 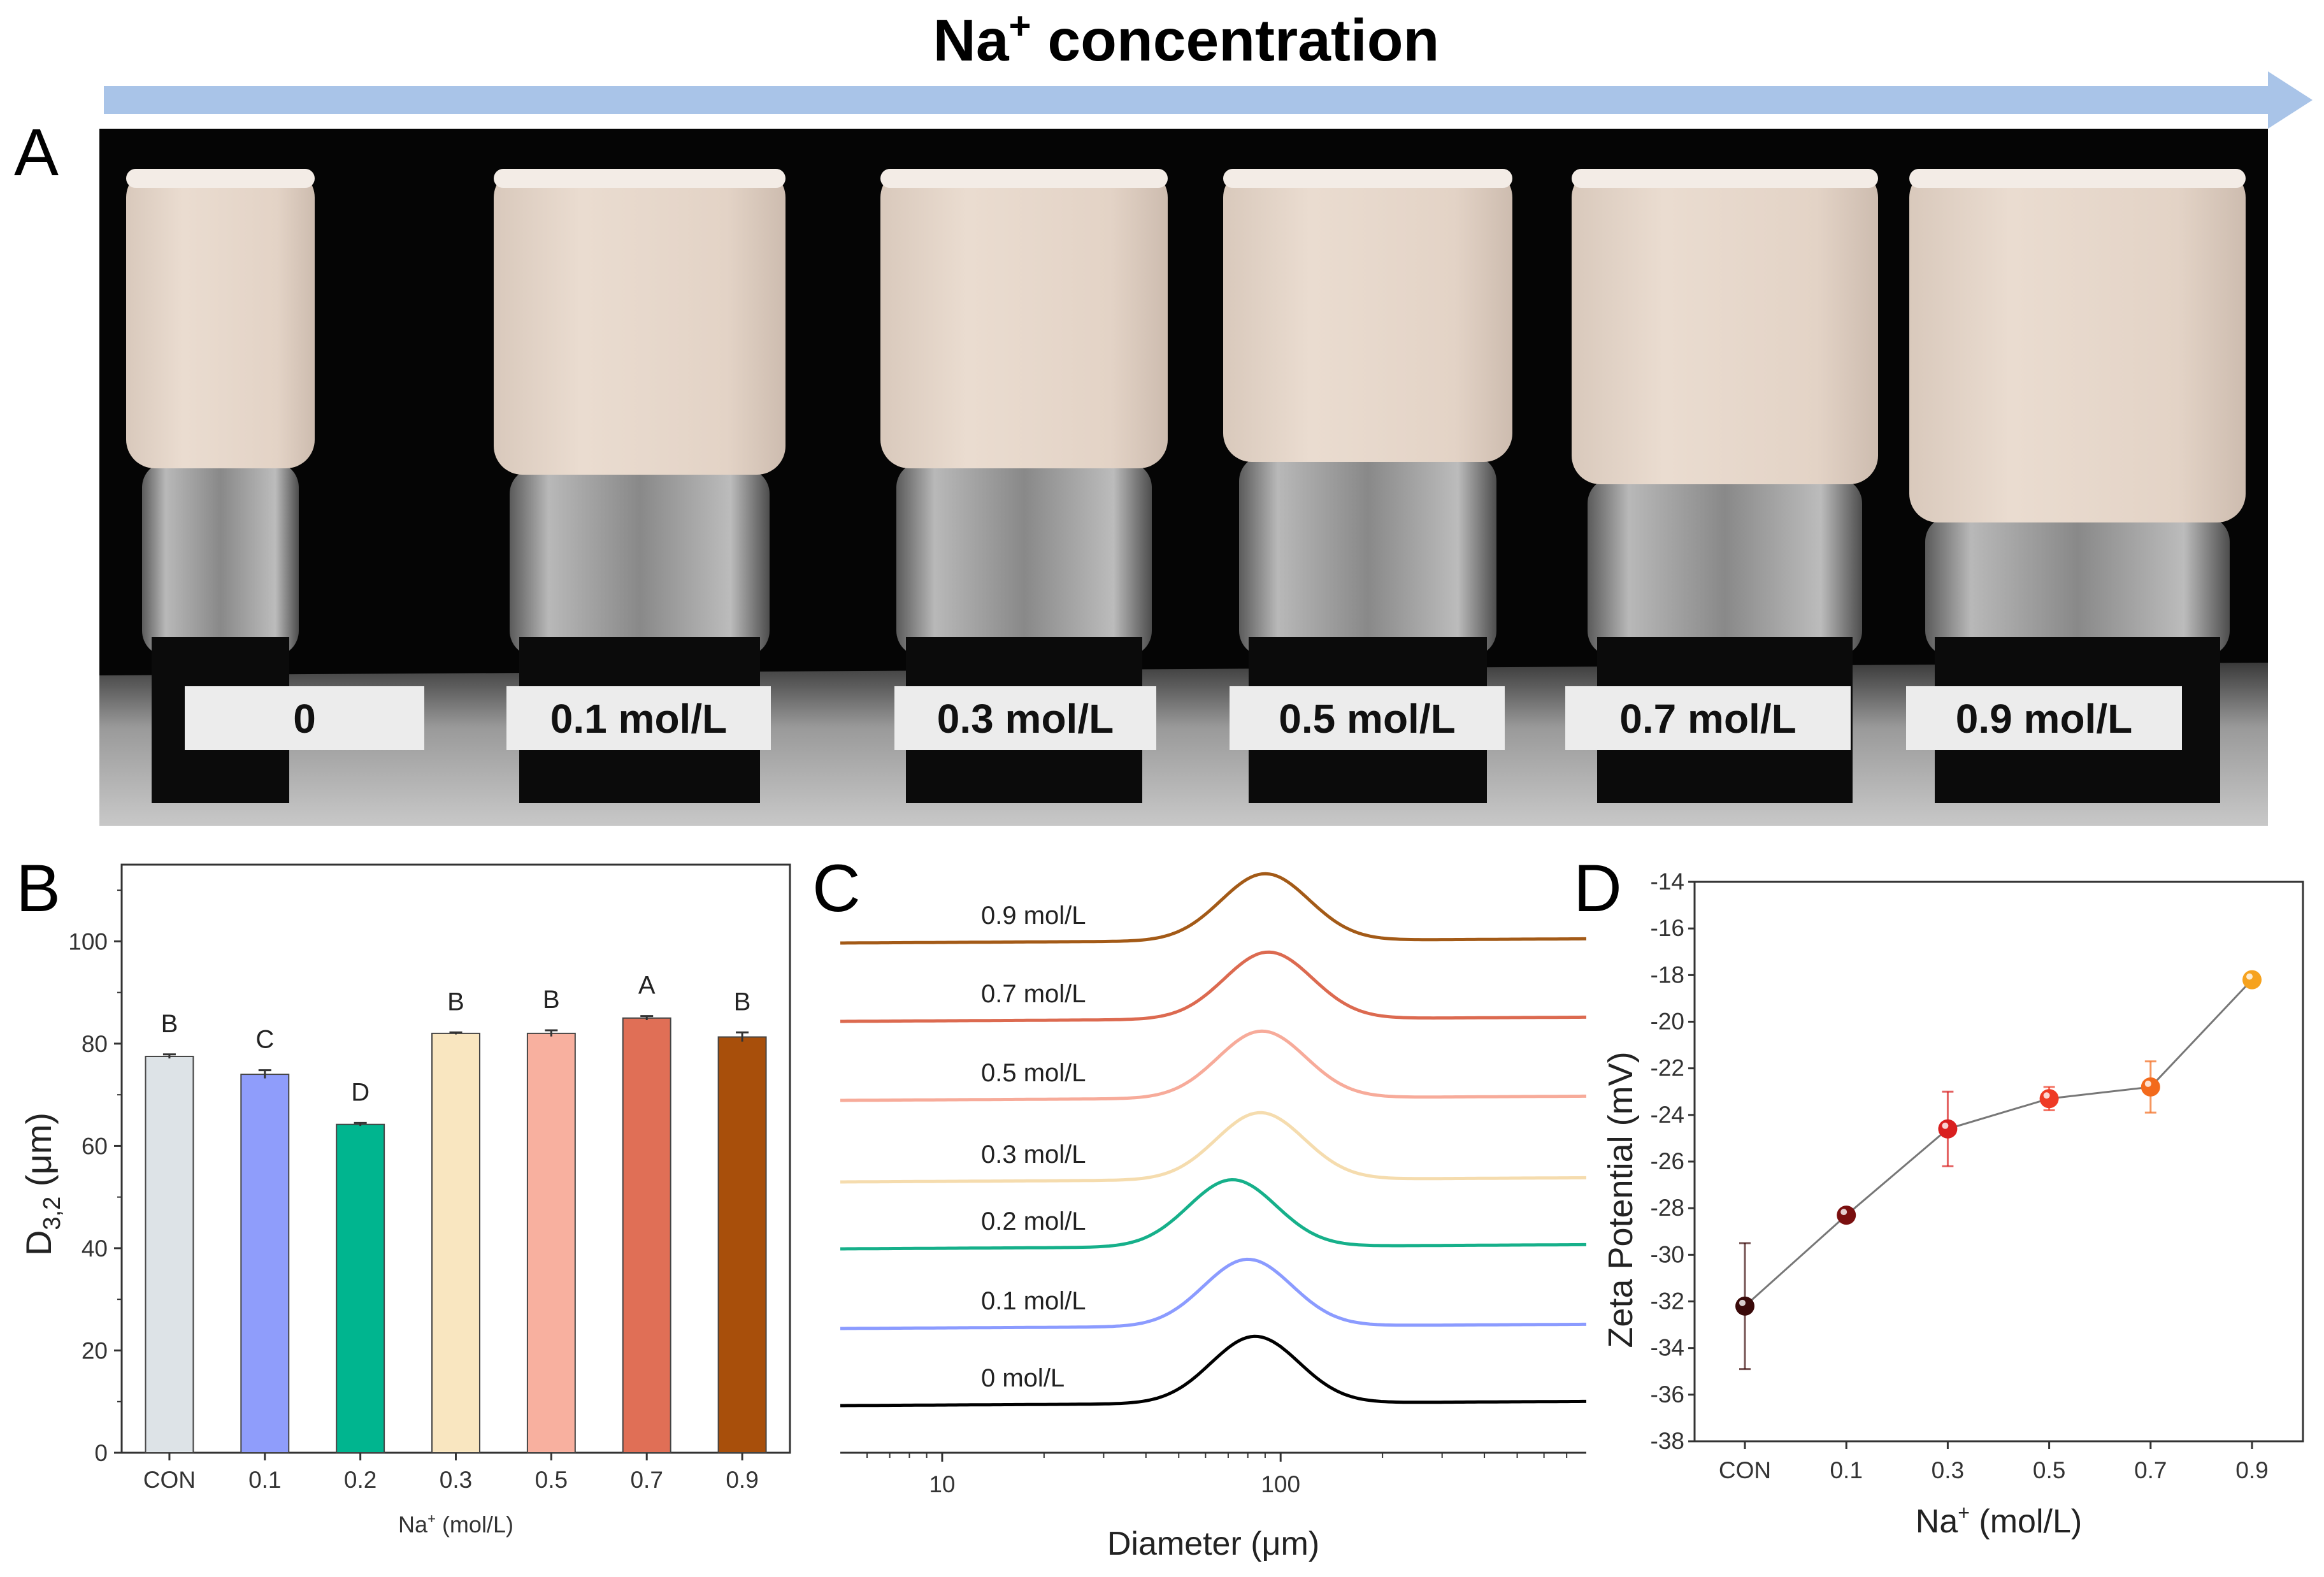 What do you see at coordinates (1668, 1068) in the screenshot?
I see `y-tick-label: -22` at bounding box center [1668, 1068].